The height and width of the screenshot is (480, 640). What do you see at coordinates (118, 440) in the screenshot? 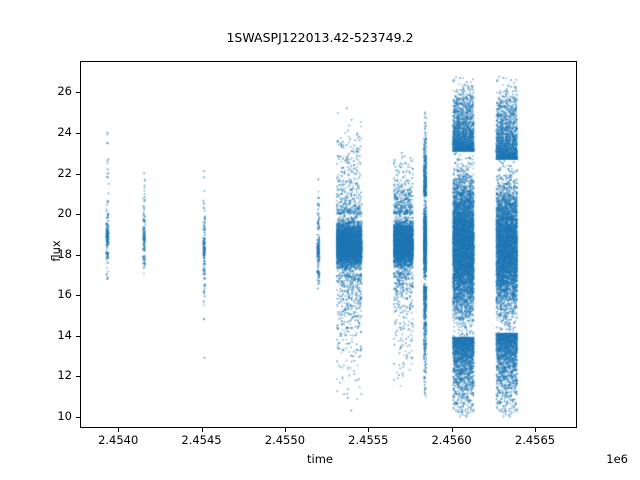
I see `x-tick-label: 2.4540` at bounding box center [118, 440].